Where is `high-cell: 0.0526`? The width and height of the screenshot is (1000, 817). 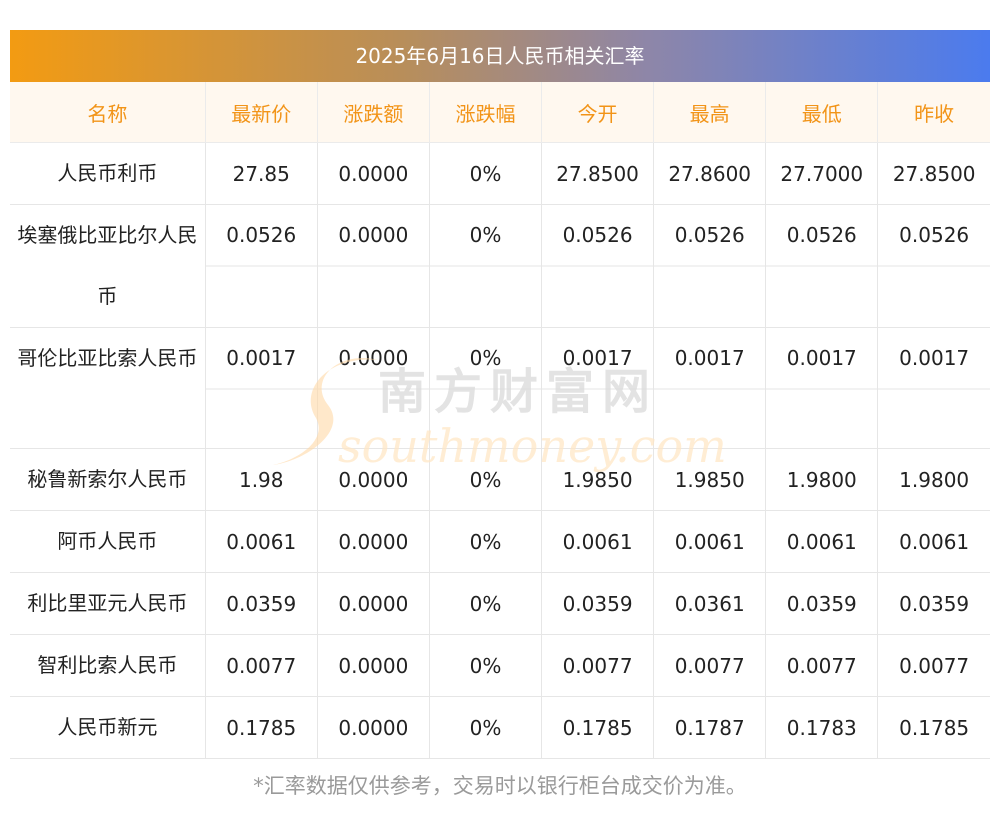
high-cell: 0.0526 is located at coordinates (709, 266).